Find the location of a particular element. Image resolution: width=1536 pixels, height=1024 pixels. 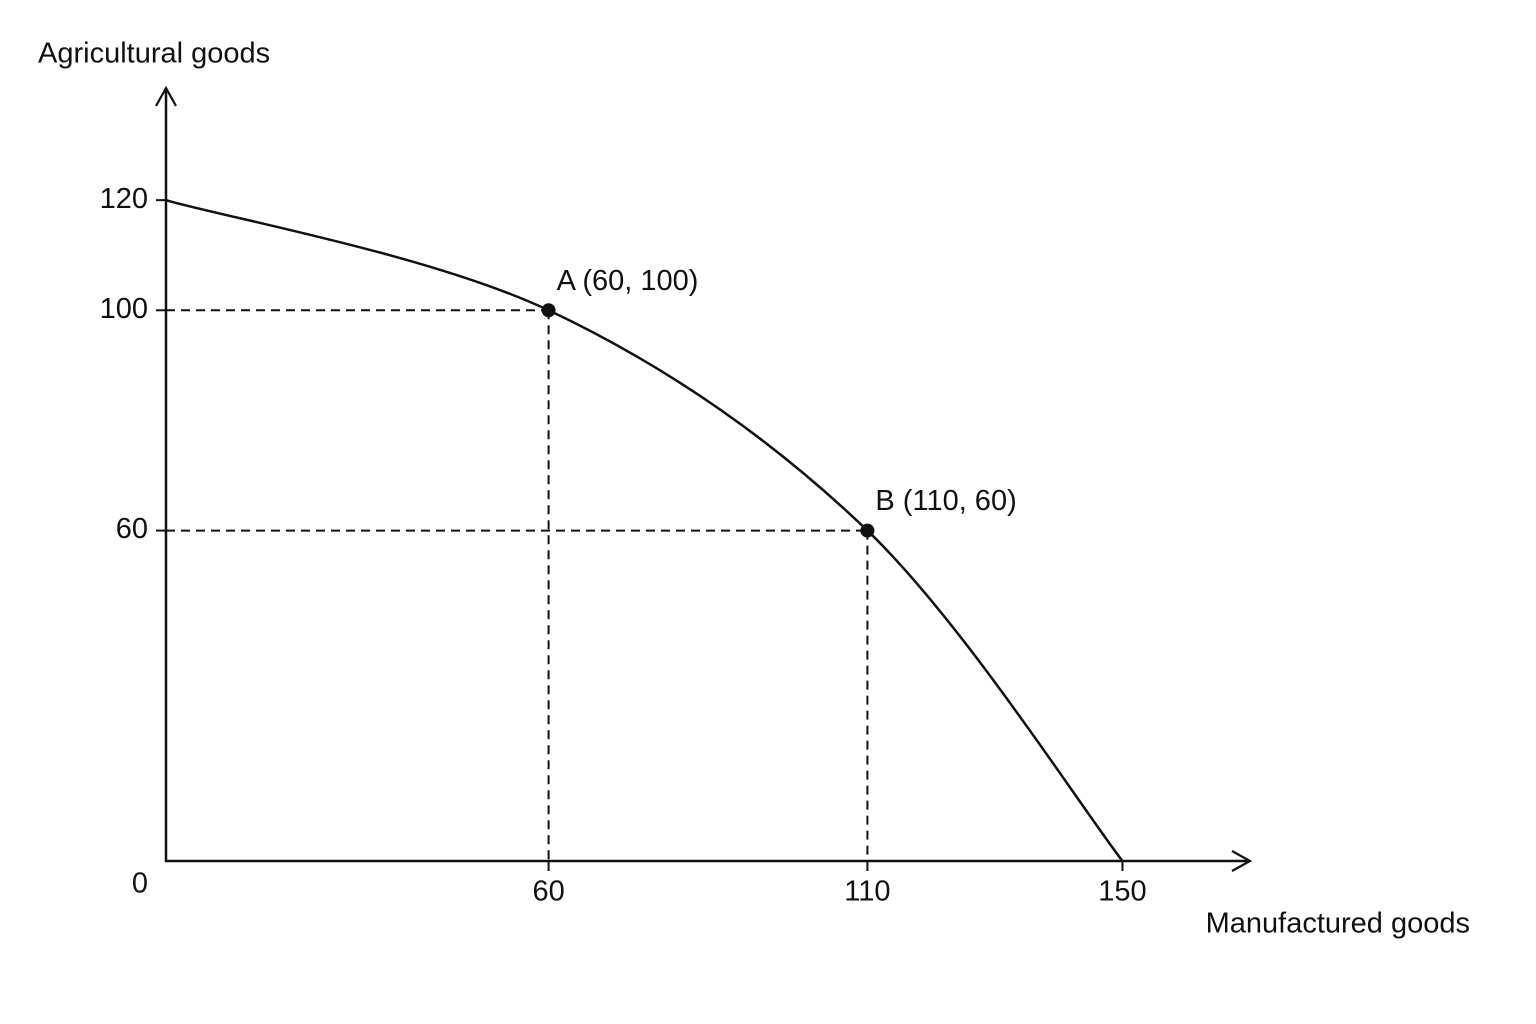

point-label: A (60, 100) is located at coordinates (628, 281).